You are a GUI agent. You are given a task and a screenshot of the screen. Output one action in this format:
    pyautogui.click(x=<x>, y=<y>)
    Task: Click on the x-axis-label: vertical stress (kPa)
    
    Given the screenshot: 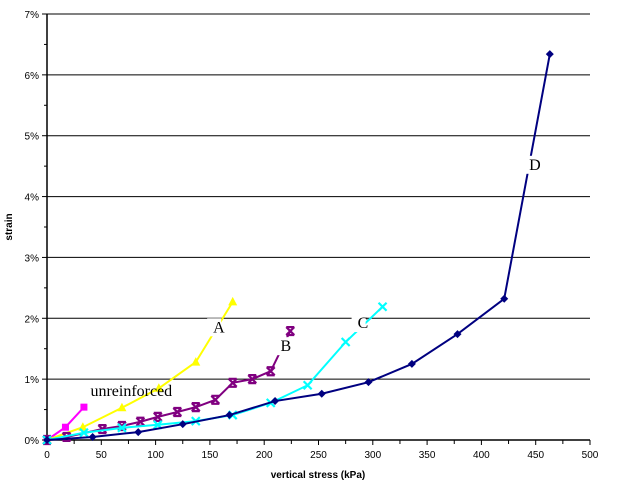 What is the action you would take?
    pyautogui.click(x=318, y=475)
    